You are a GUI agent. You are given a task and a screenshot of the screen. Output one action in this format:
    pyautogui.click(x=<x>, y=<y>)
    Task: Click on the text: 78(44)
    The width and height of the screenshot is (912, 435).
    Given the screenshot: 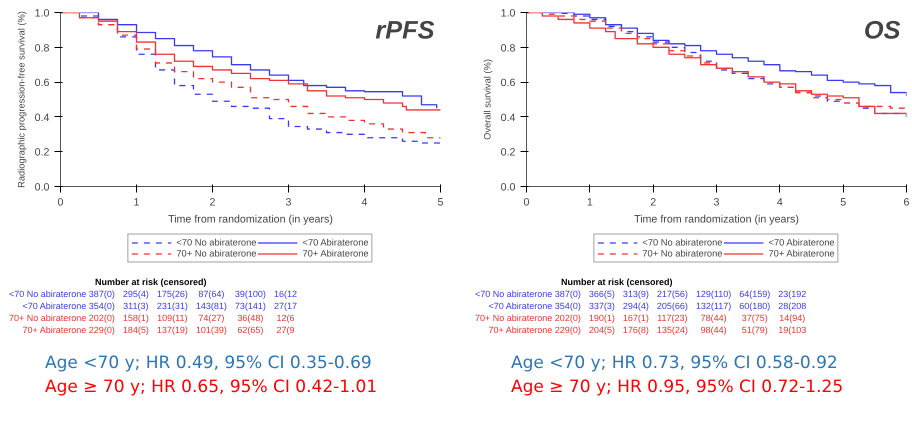 What is the action you would take?
    pyautogui.click(x=714, y=318)
    